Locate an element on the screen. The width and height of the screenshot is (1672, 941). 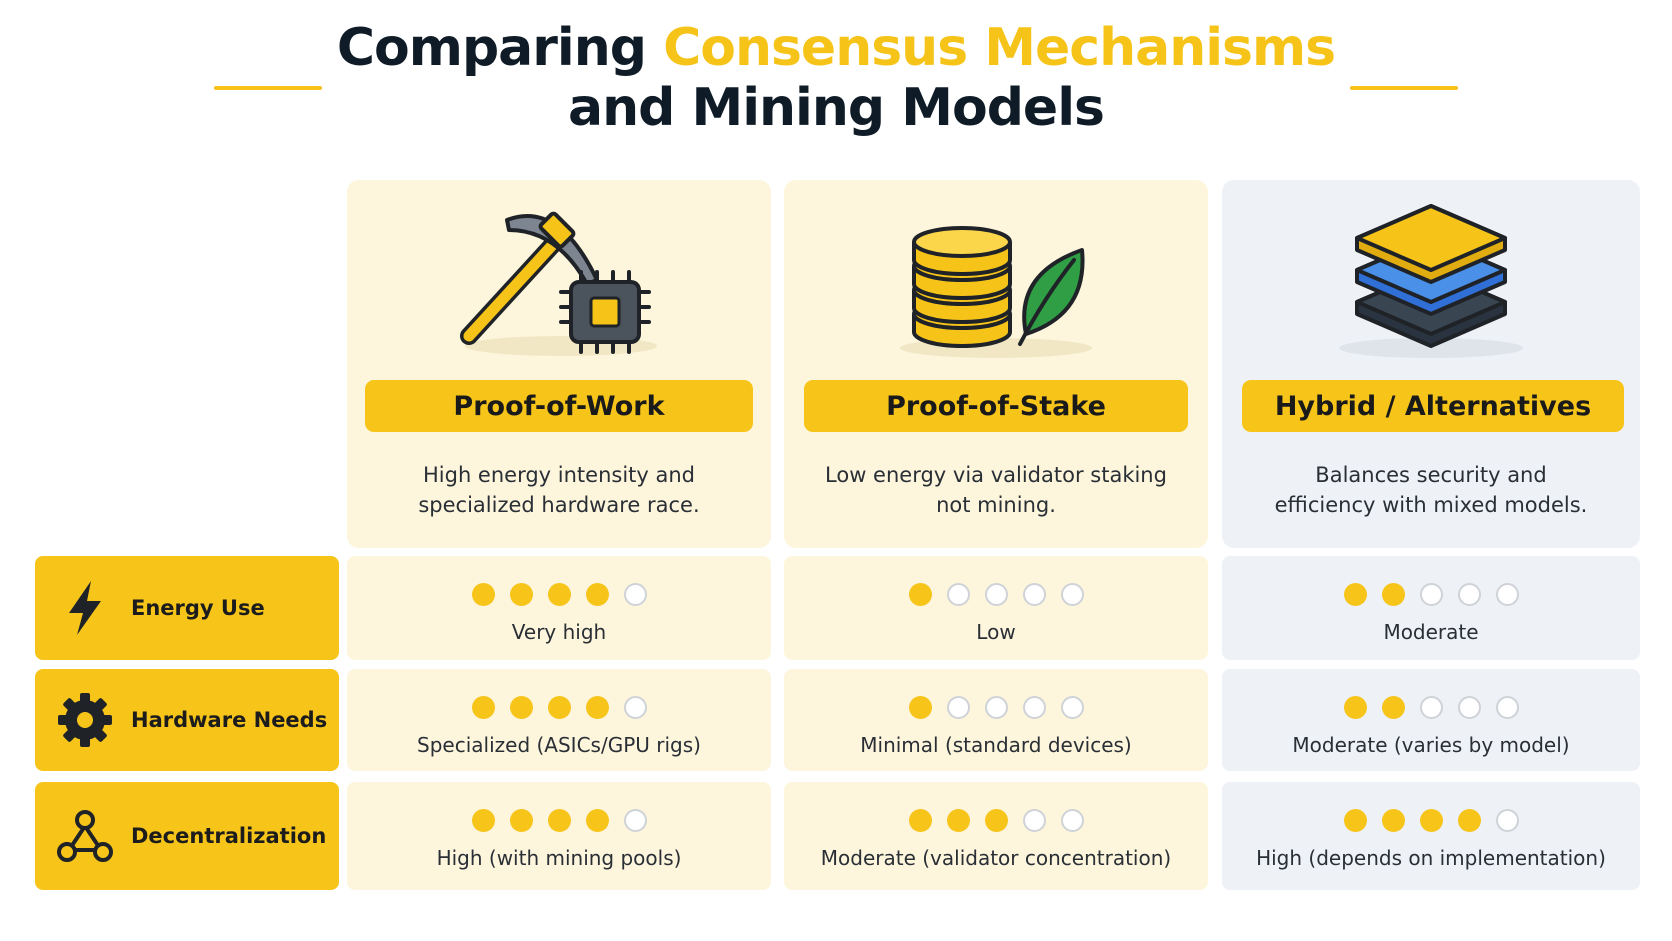
rating-text: Moderate (validator concentration) is located at coordinates (996, 858).